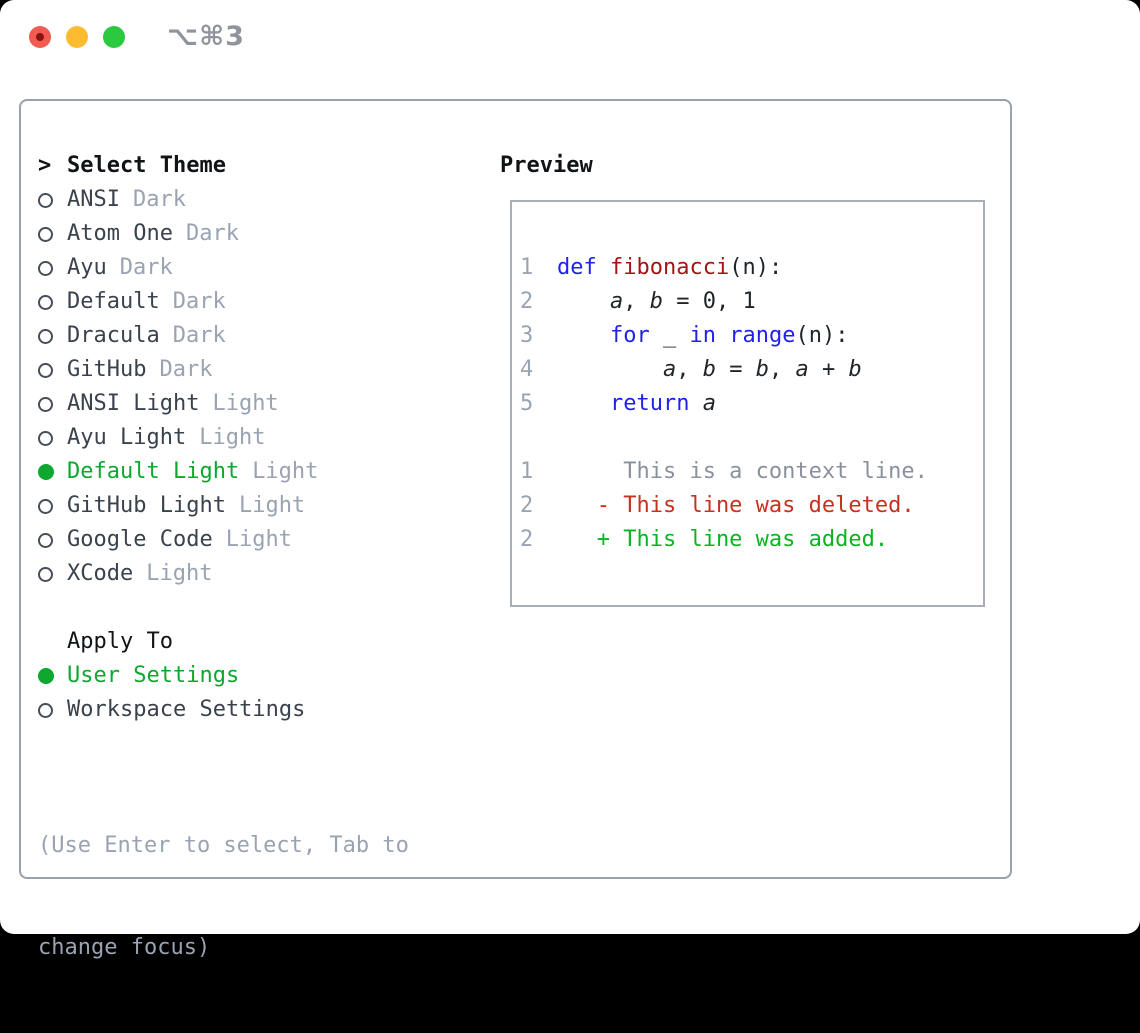  I want to click on code-line: 1 def fibonacci(n):, so click(751, 268).